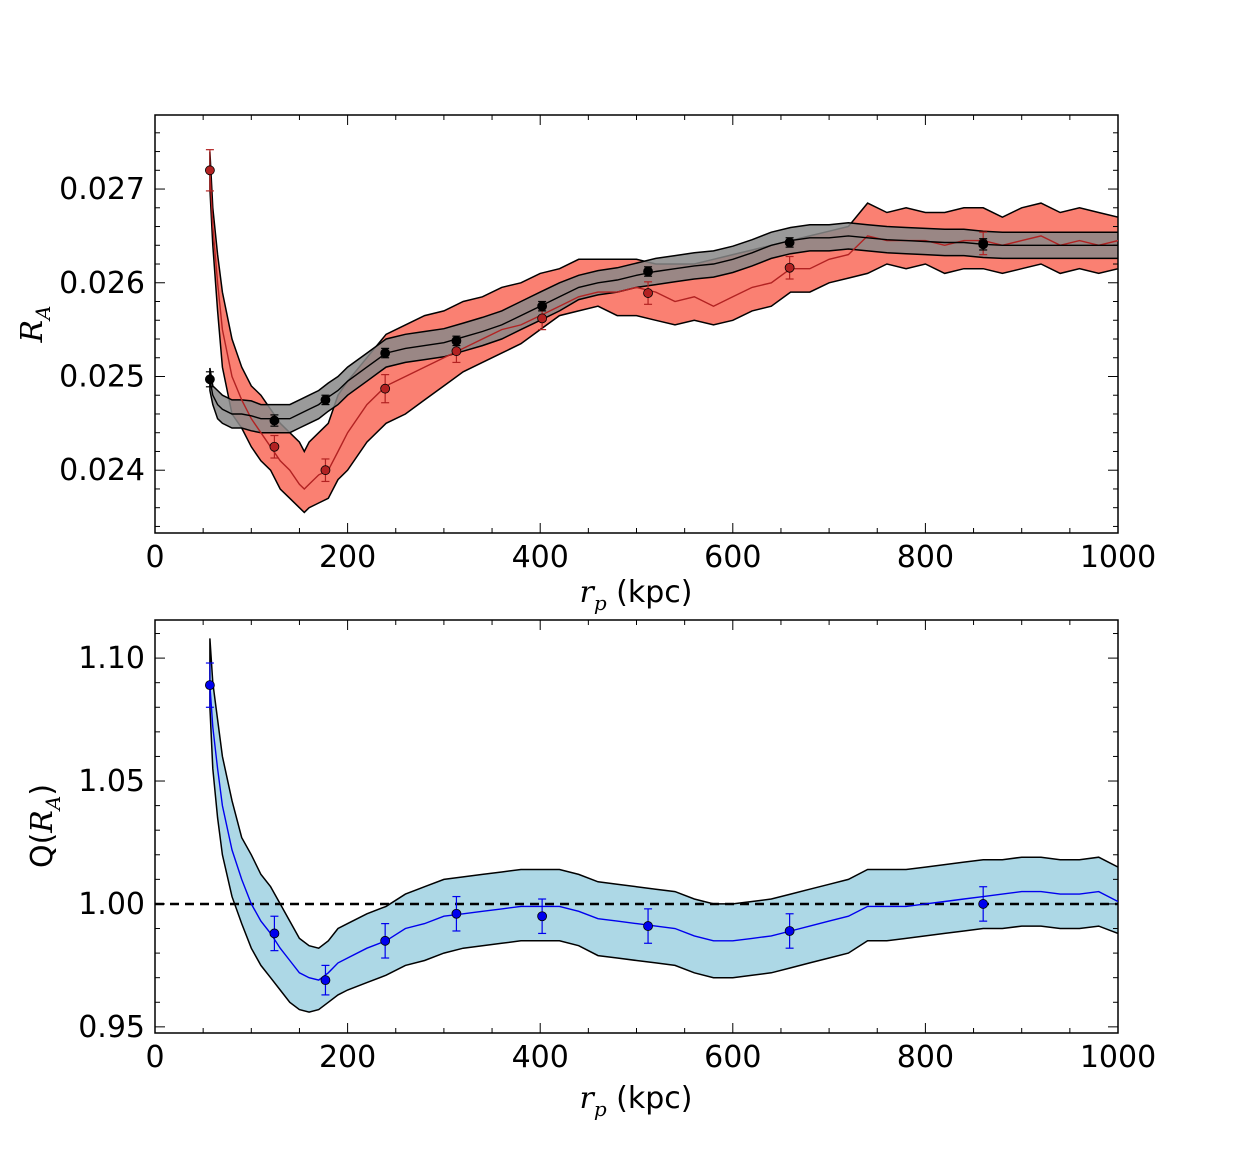 This screenshot has height=1155, width=1243. What do you see at coordinates (111, 781) in the screenshot?
I see `y-tick-label: 1.05` at bounding box center [111, 781].